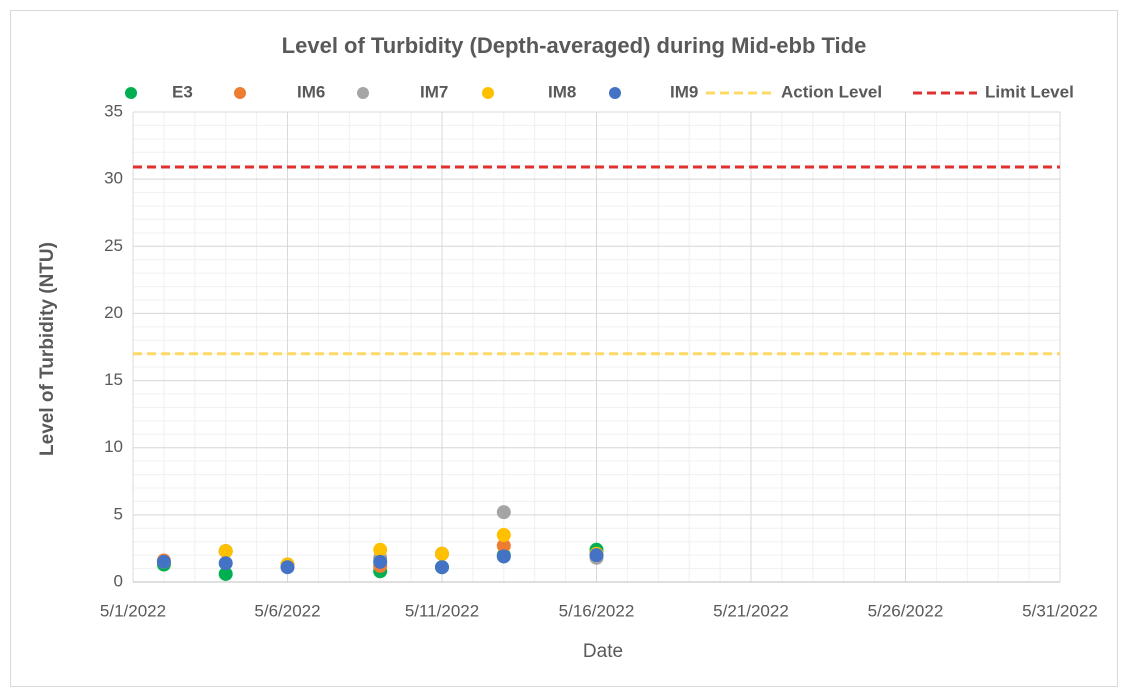 The image size is (1128, 697). Describe the element at coordinates (434, 91) in the screenshot. I see `legend-label: IM7` at that location.